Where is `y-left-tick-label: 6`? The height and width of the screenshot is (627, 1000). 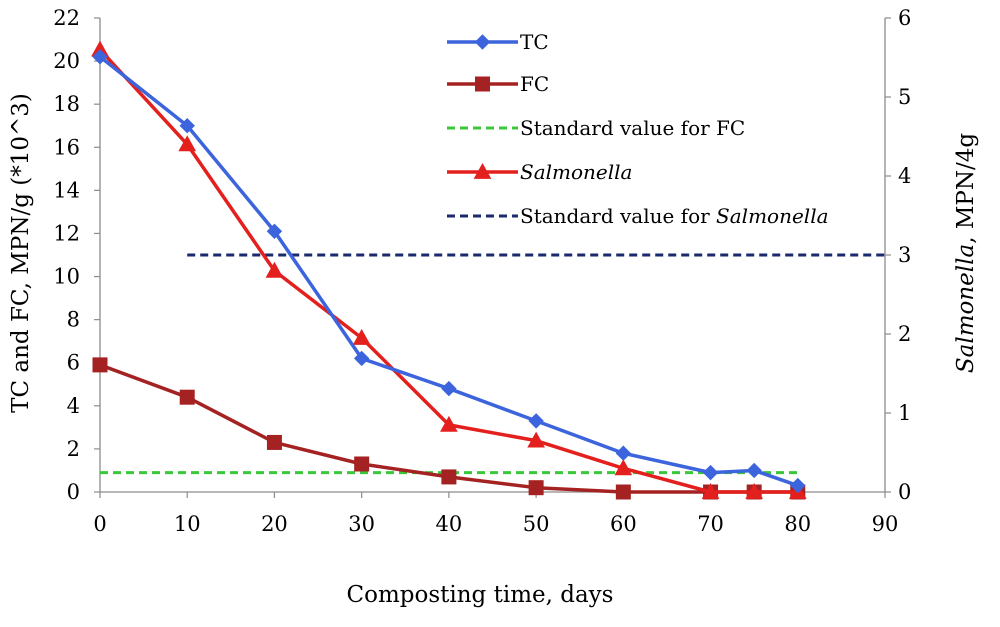 y-left-tick-label: 6 is located at coordinates (73, 363).